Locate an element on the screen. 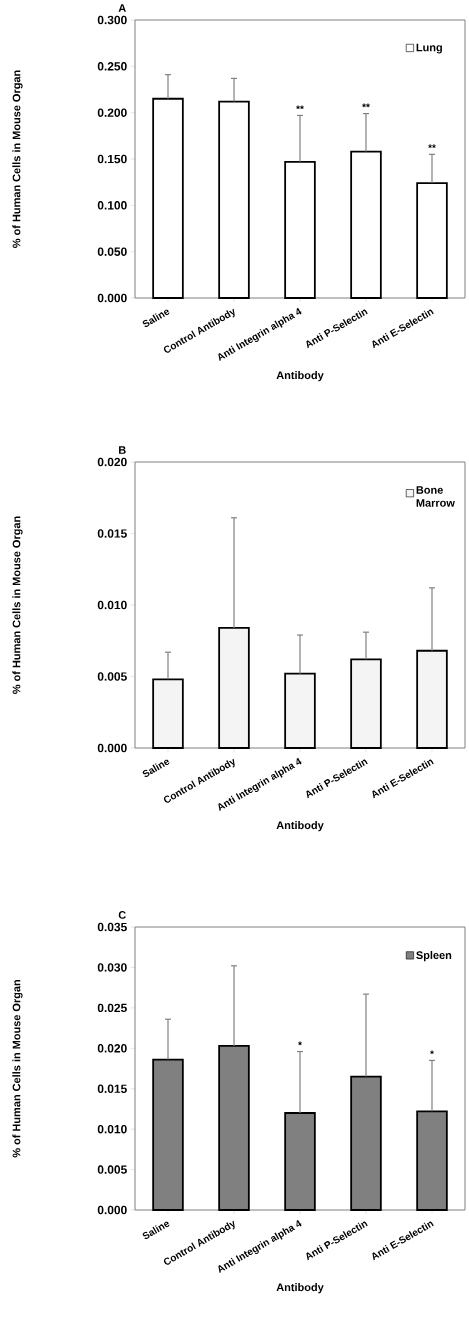 The image size is (469, 1341). y-tick-label: 0.200 is located at coordinates (112, 112).